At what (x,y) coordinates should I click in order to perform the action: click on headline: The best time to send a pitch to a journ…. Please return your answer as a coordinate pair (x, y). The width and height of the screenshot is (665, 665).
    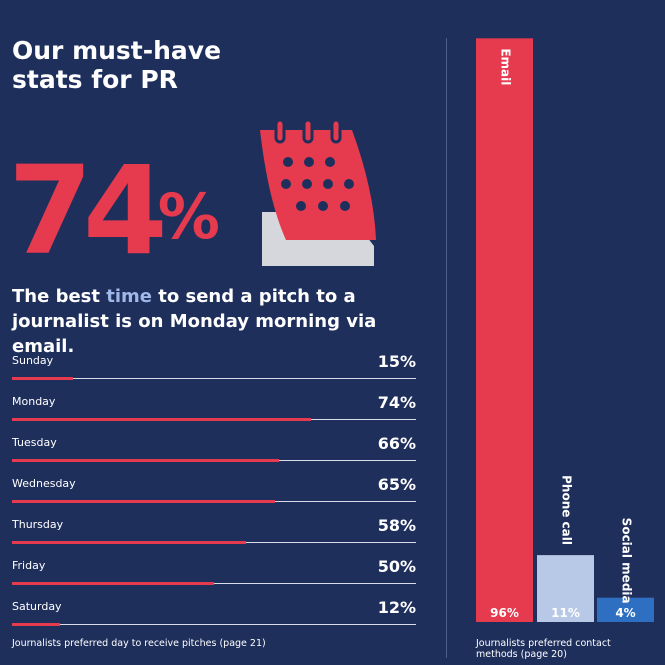
    Looking at the image, I should click on (222, 321).